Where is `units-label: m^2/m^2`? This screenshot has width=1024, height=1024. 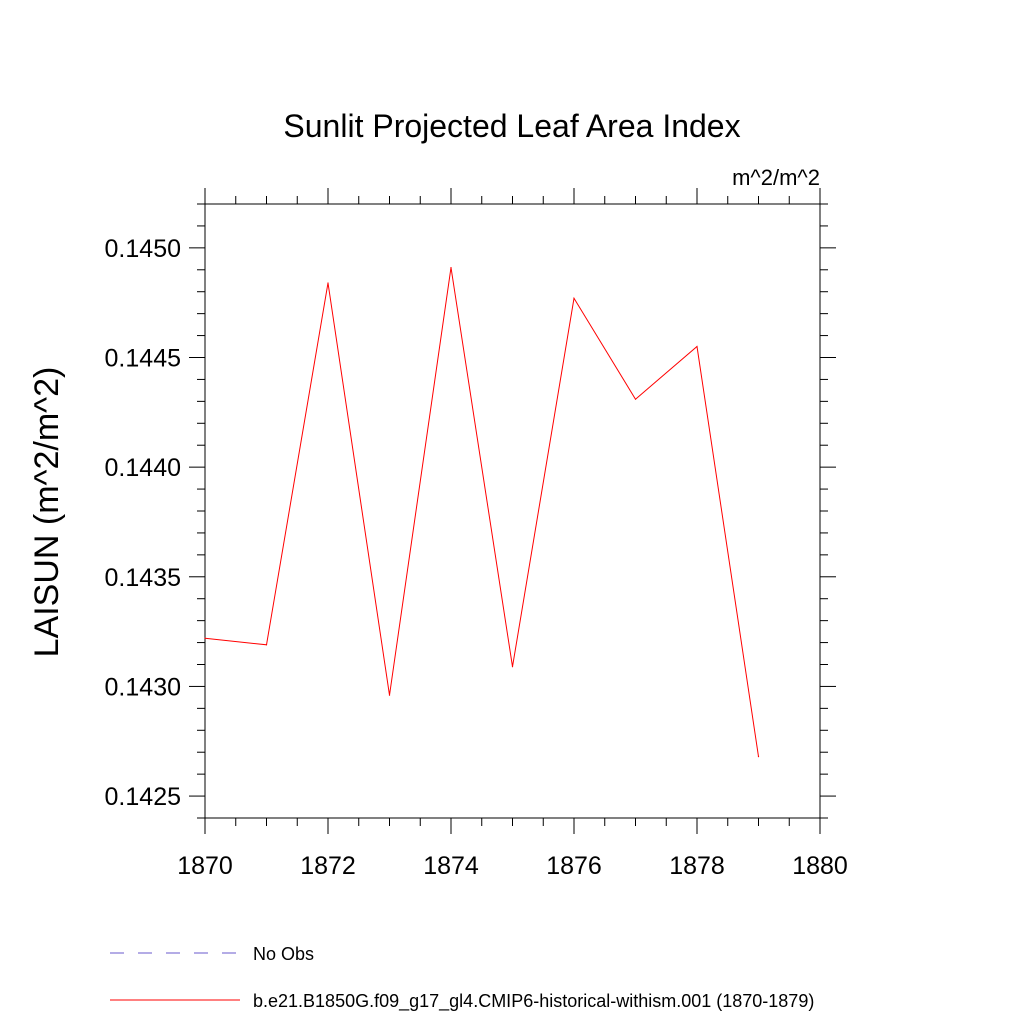 units-label: m^2/m^2 is located at coordinates (776, 177).